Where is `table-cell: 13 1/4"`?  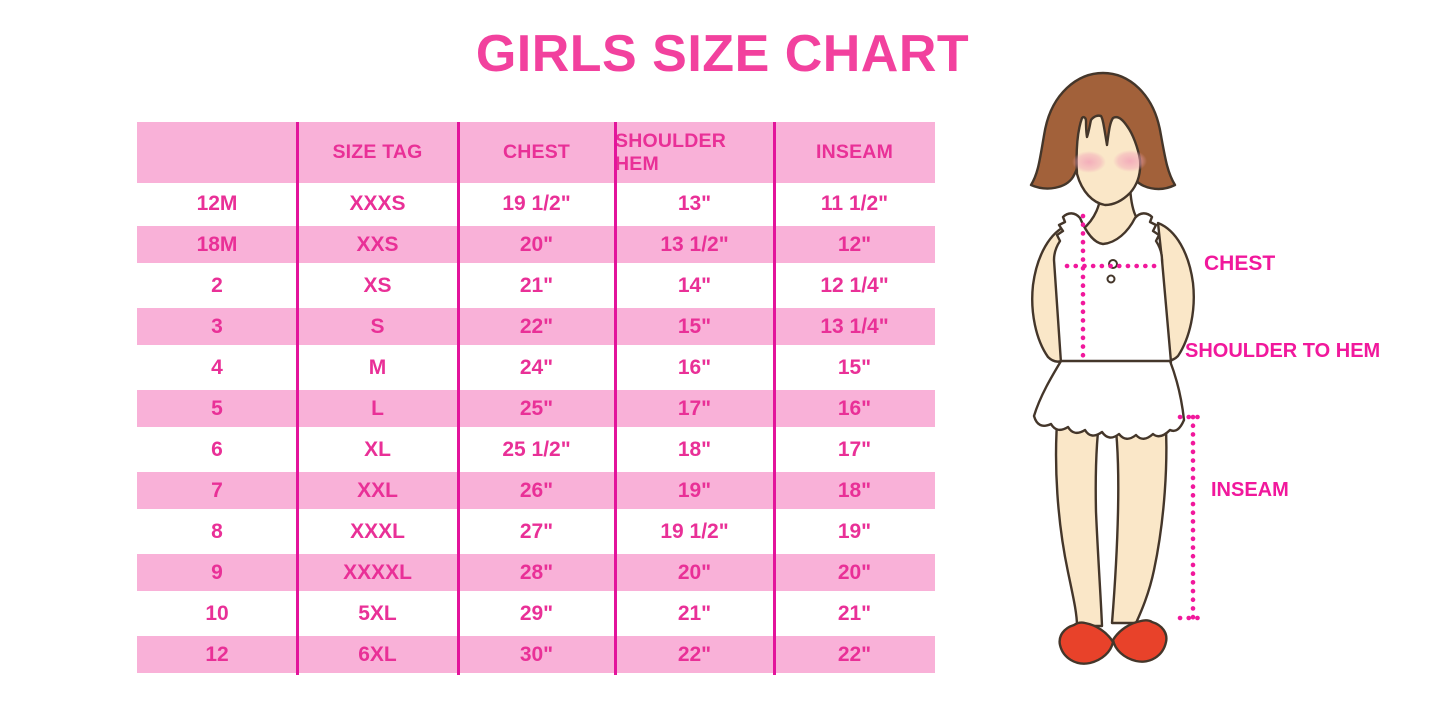 table-cell: 13 1/4" is located at coordinates (854, 326).